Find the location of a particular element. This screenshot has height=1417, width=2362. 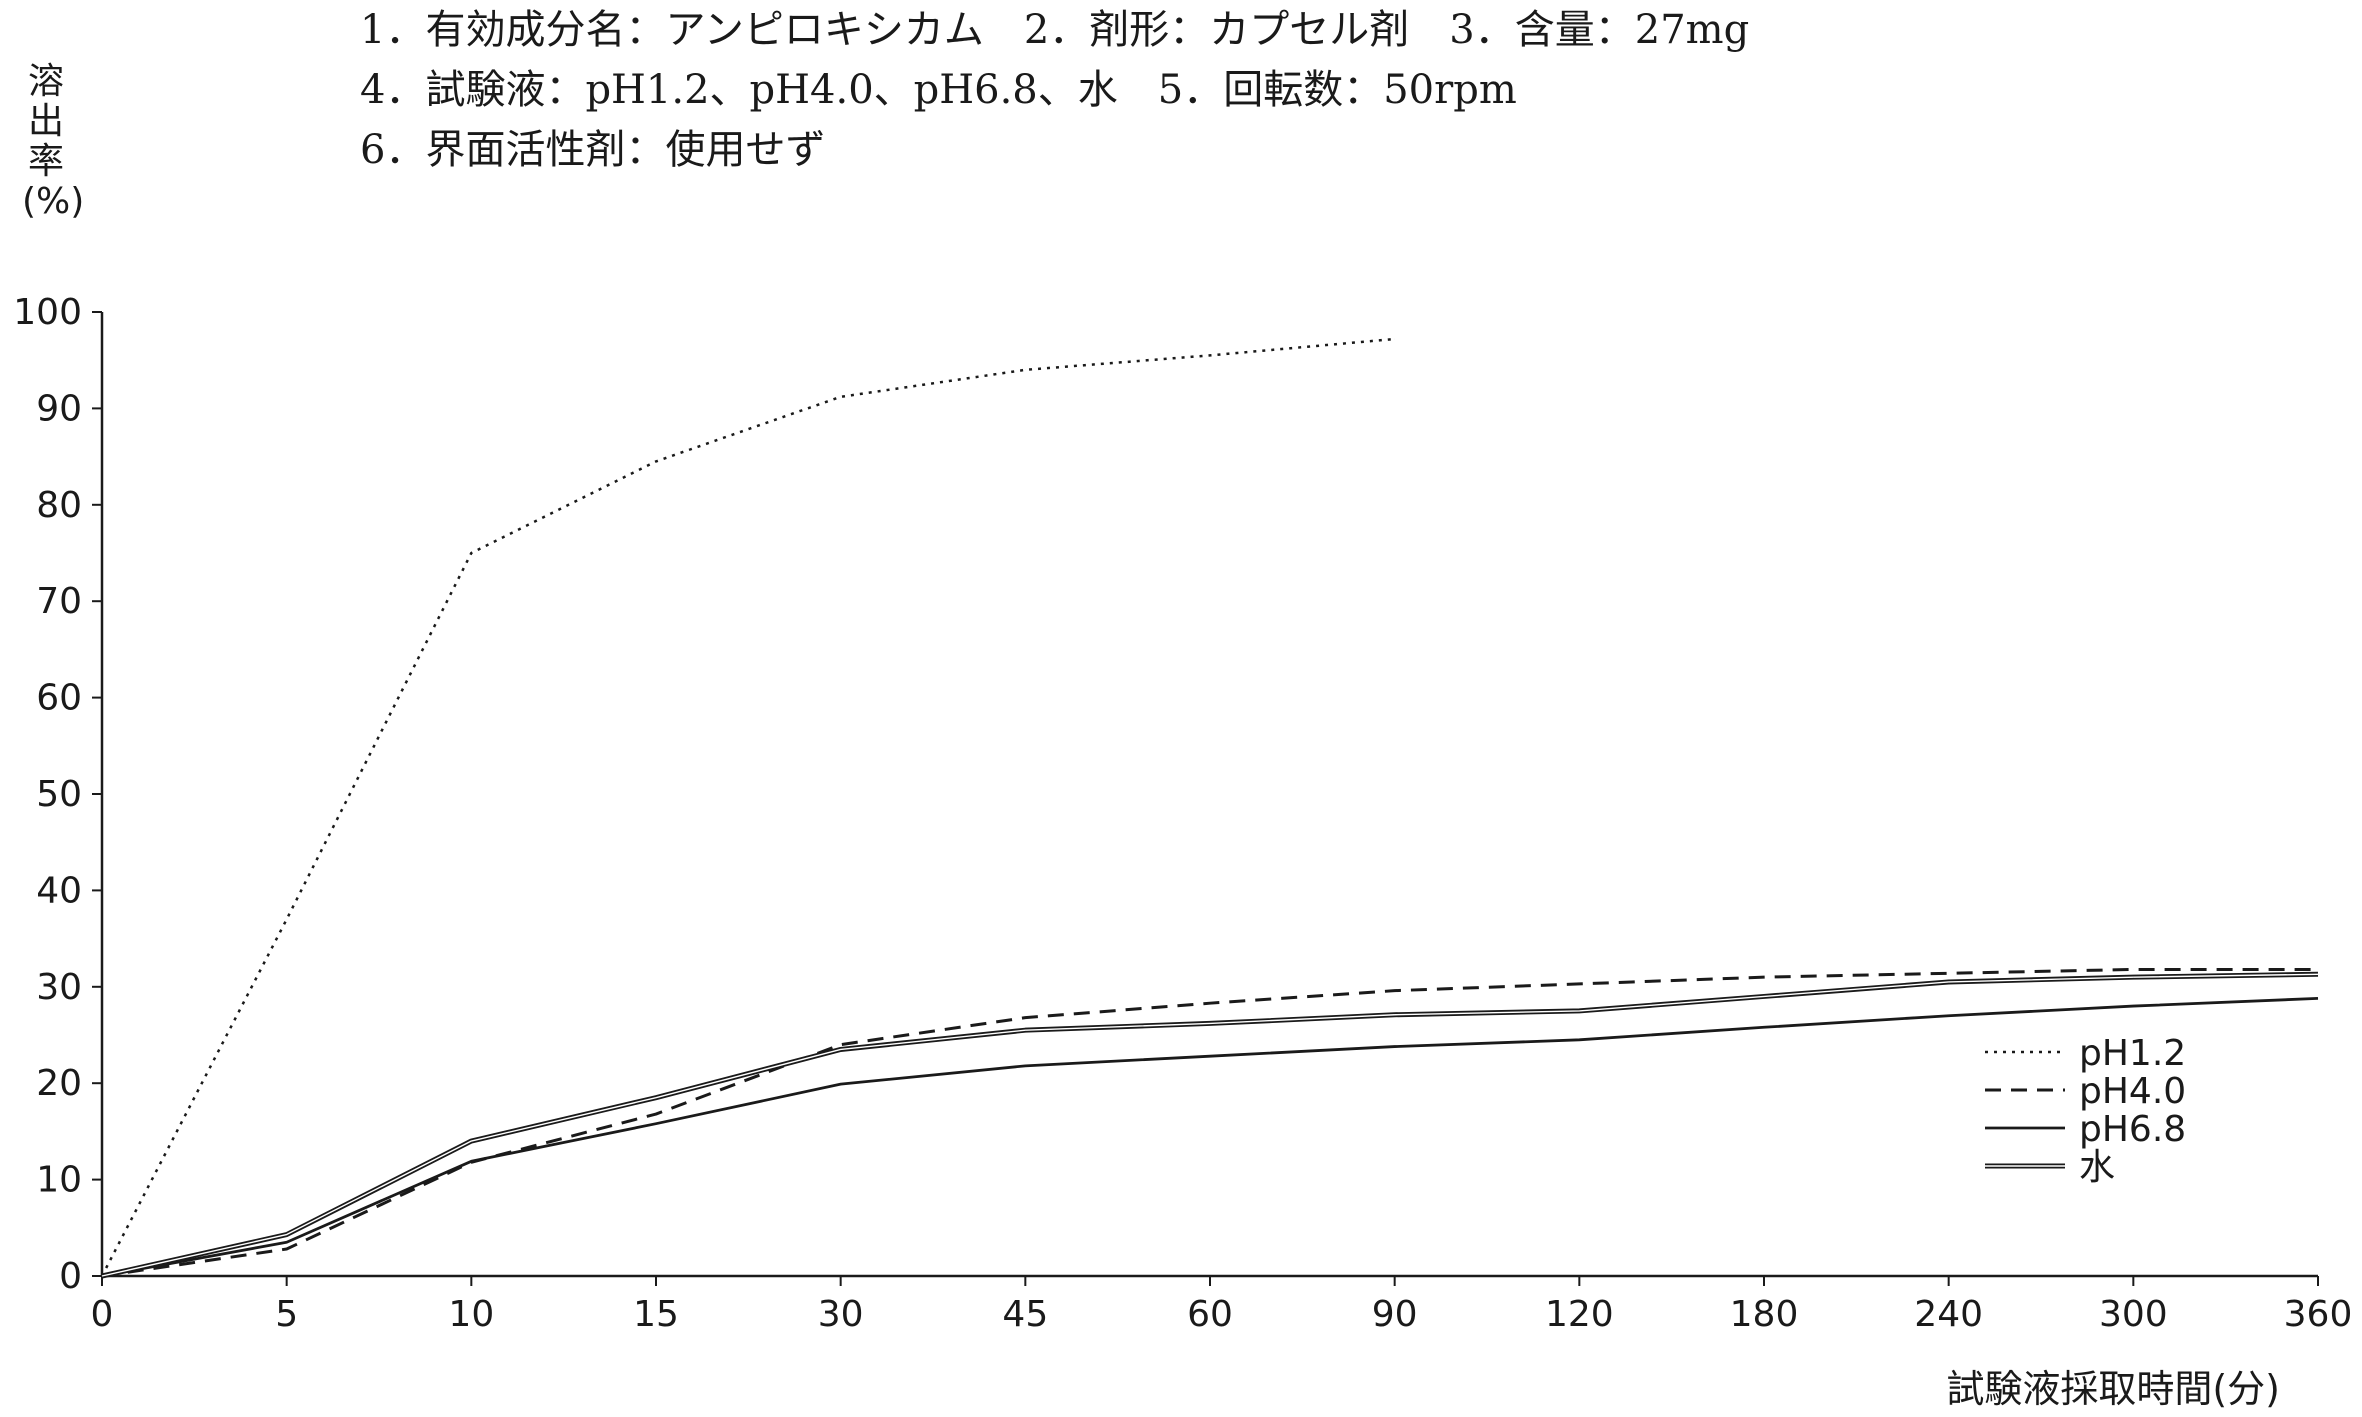

x-tick-label: 120 is located at coordinates (1579, 1314).